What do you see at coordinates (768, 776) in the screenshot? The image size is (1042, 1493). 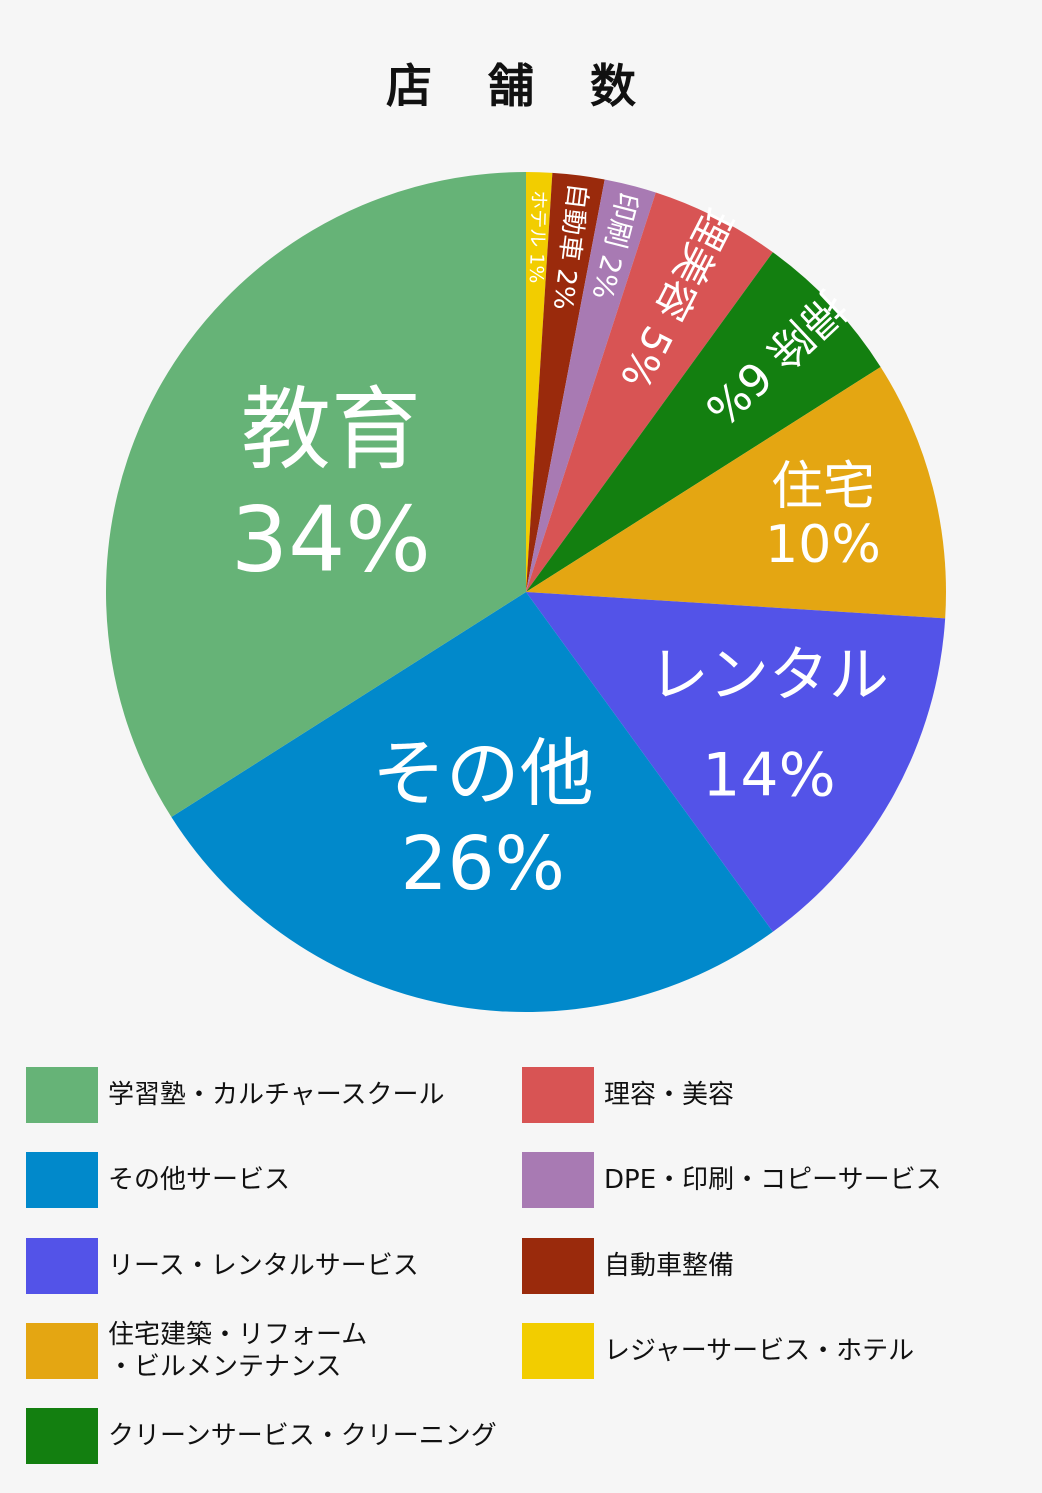 I see `slice-percent-rental: 14%` at bounding box center [768, 776].